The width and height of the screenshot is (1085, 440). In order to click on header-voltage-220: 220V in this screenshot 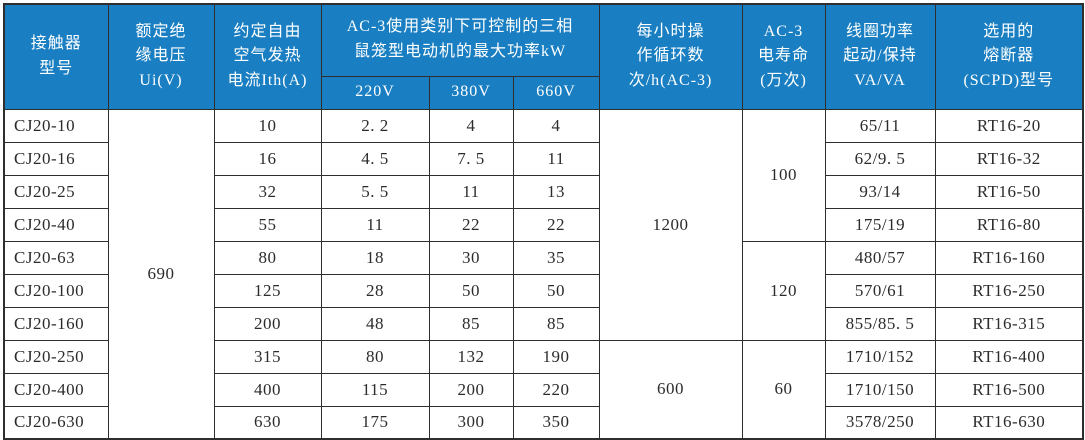, I will do `click(375, 92)`.